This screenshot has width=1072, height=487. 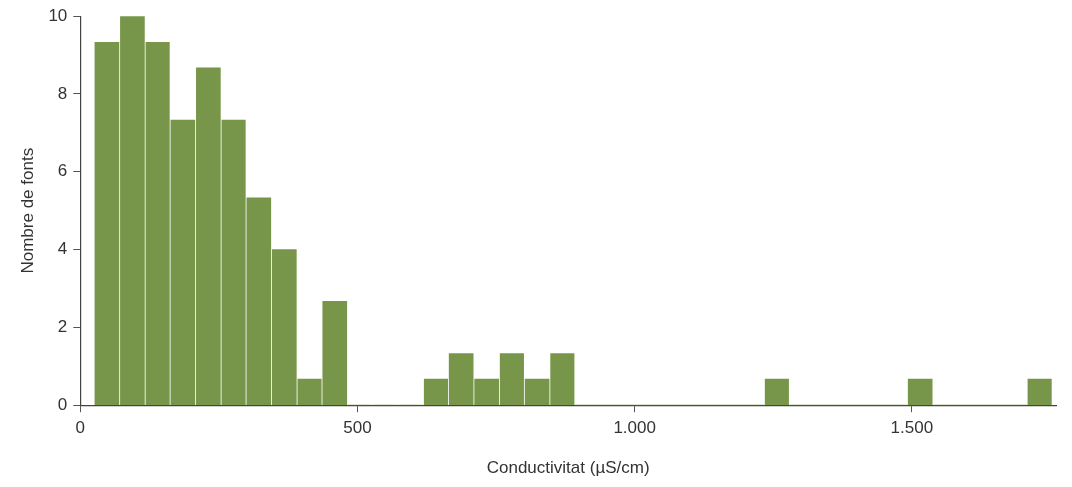 I want to click on x-tick-label: 500, so click(x=357, y=428).